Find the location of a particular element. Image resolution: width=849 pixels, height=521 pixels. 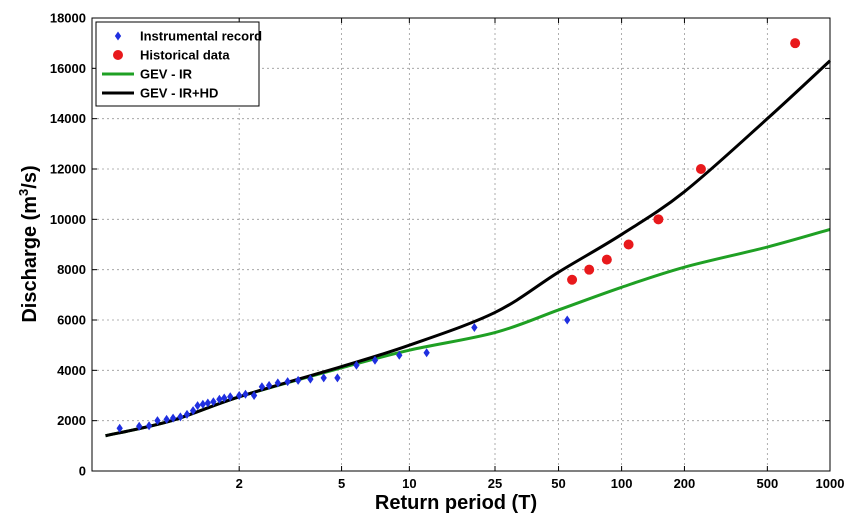

x-tick-label: 2 is located at coordinates (239, 483).